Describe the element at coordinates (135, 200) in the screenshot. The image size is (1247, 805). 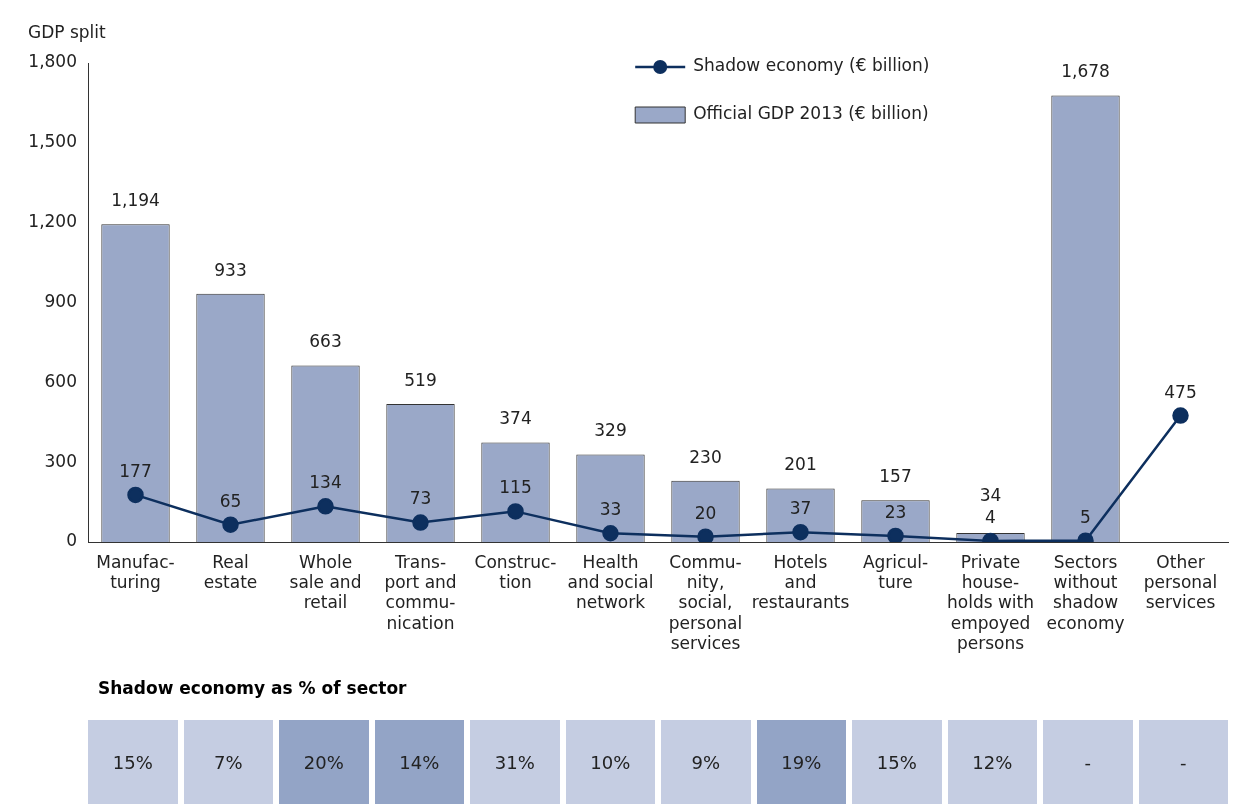
I see `data-label: 1,194` at that location.